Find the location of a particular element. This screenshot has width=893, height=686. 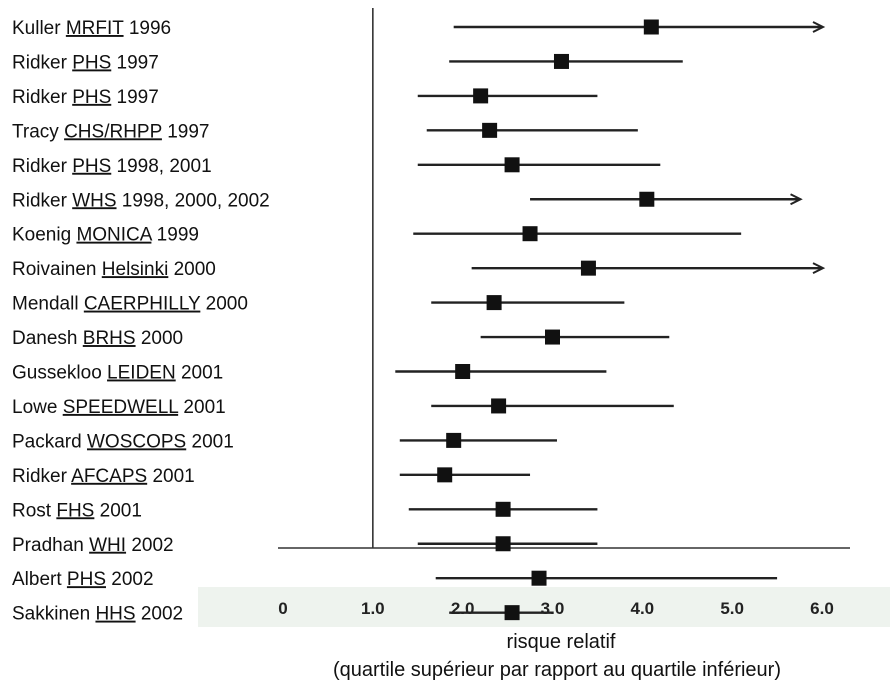

x-tick-label: 5.0 is located at coordinates (732, 608).